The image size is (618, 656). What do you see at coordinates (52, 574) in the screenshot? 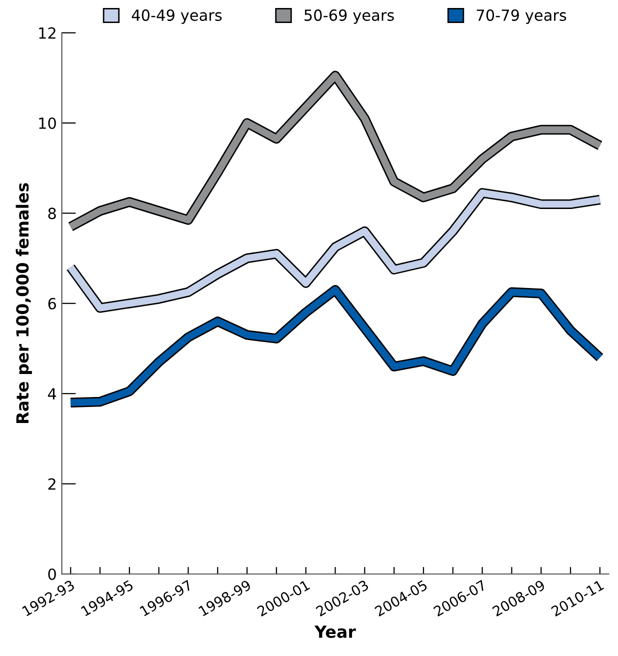
I see `y-tick-label: 0` at bounding box center [52, 574].